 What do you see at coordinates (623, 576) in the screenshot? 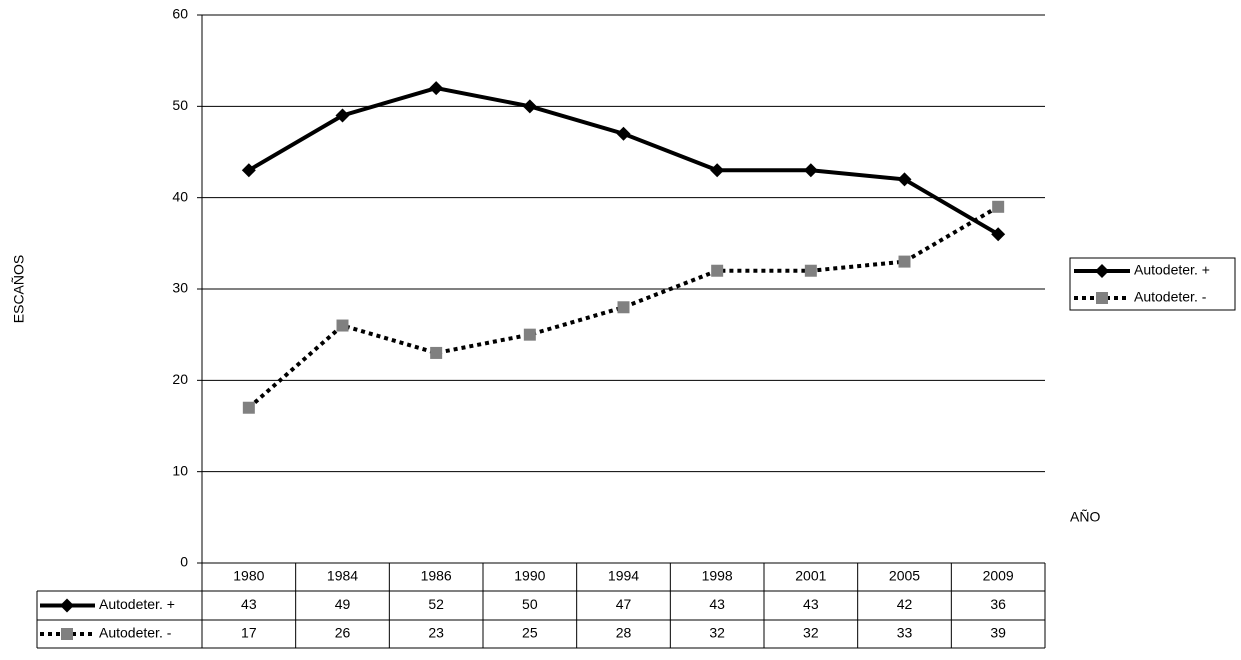
I see `x-tick-label: 1994` at bounding box center [623, 576].